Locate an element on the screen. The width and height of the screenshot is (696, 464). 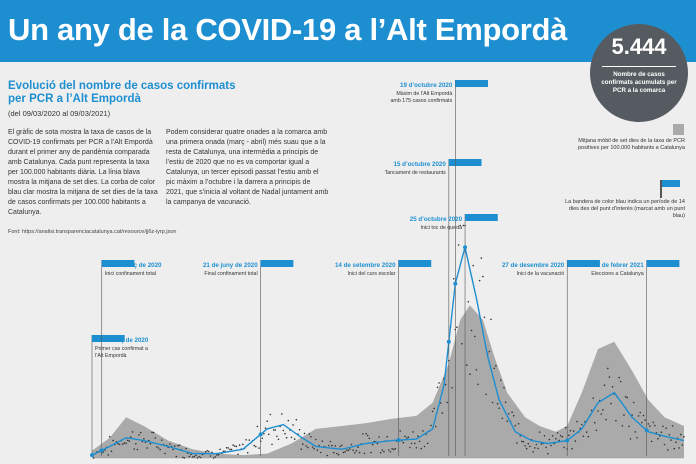
annotation-date: 15 de març de 2020 is located at coordinates (133, 265).